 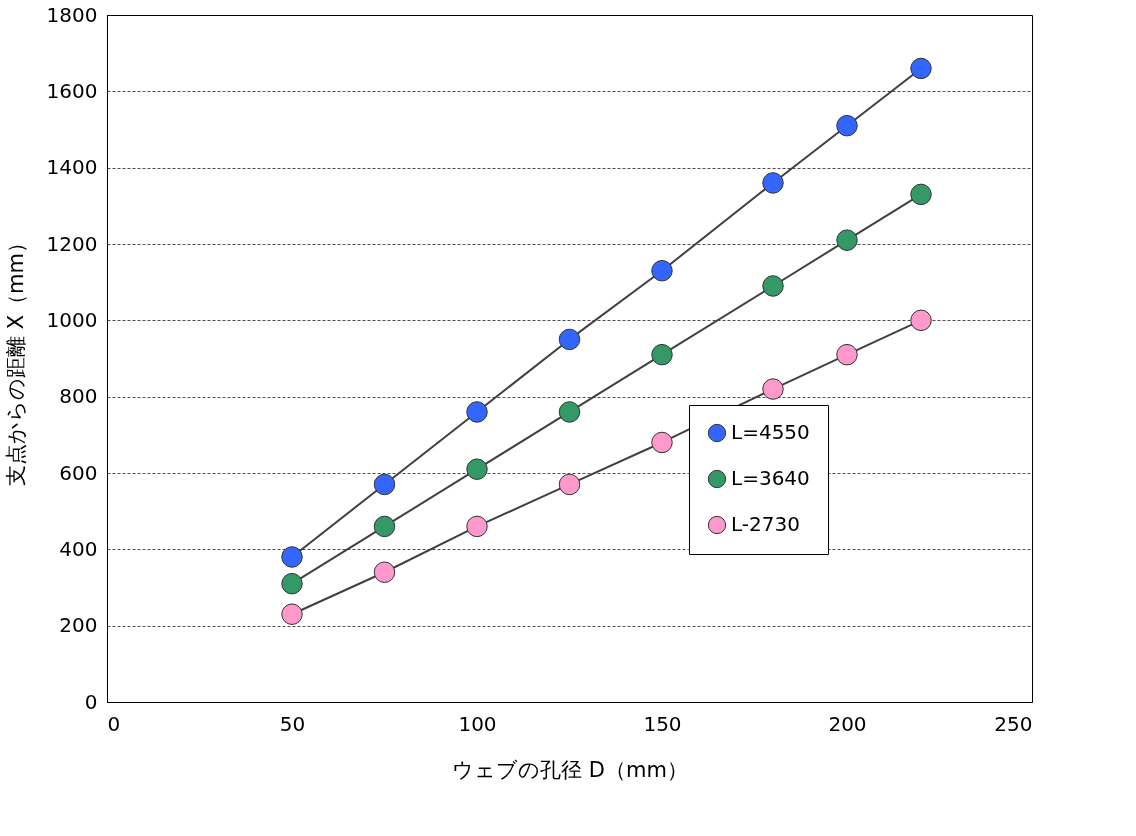 I want to click on x-tick-label: 150, so click(x=662, y=723).